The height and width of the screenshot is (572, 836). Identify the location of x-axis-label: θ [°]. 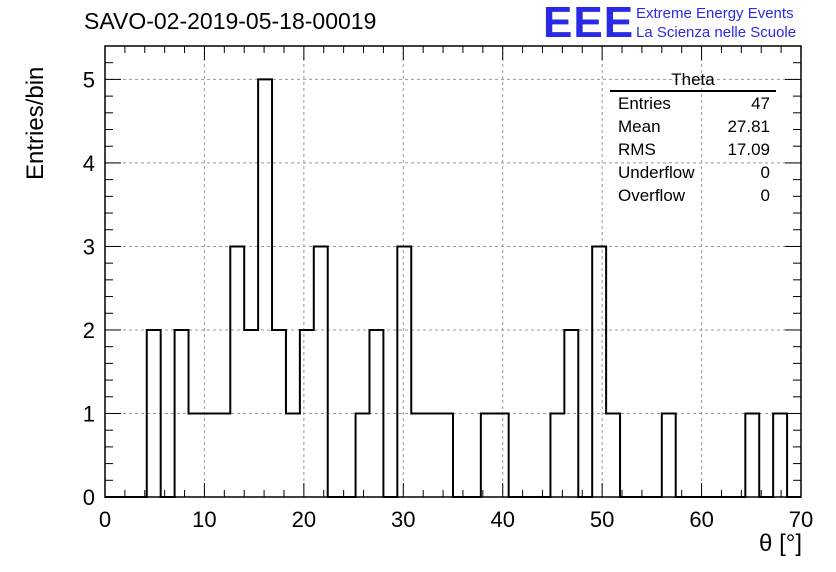
(780, 543).